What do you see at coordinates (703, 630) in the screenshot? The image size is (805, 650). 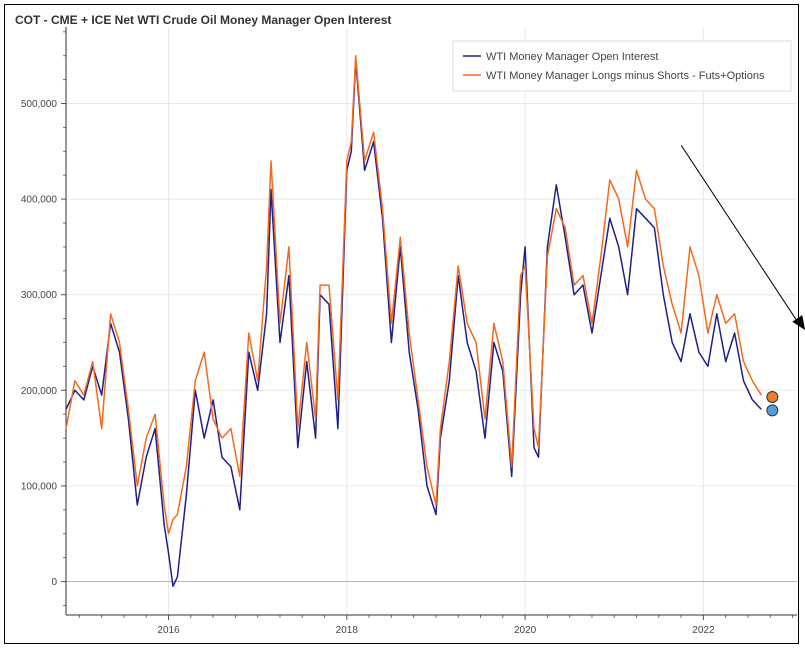 I see `x-tick-label: 2022` at bounding box center [703, 630].